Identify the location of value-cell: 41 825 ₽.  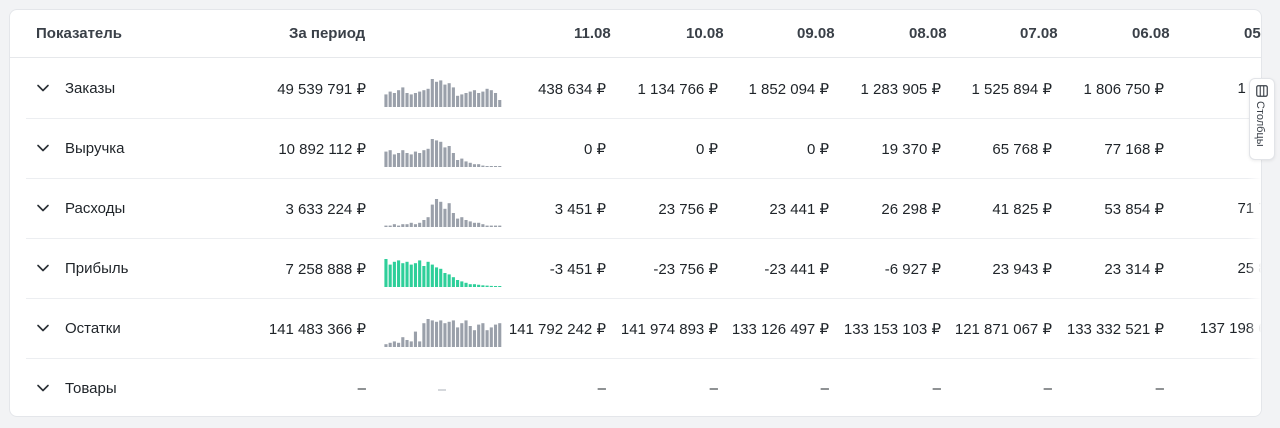
(987, 209).